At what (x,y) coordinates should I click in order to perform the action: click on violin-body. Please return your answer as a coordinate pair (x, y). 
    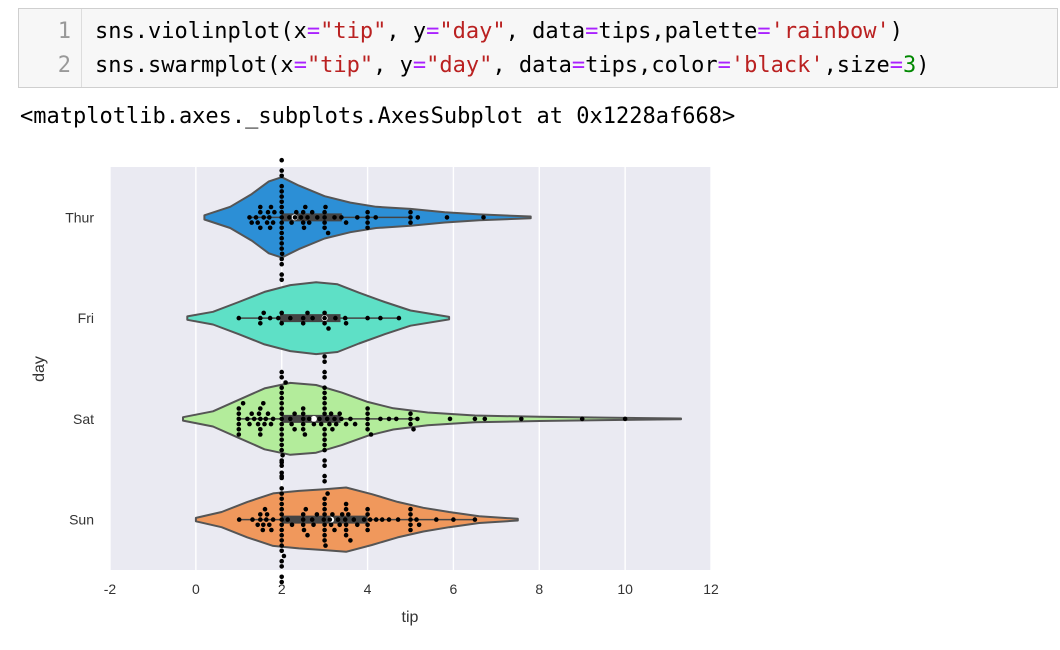
    Looking at the image, I should click on (432, 418).